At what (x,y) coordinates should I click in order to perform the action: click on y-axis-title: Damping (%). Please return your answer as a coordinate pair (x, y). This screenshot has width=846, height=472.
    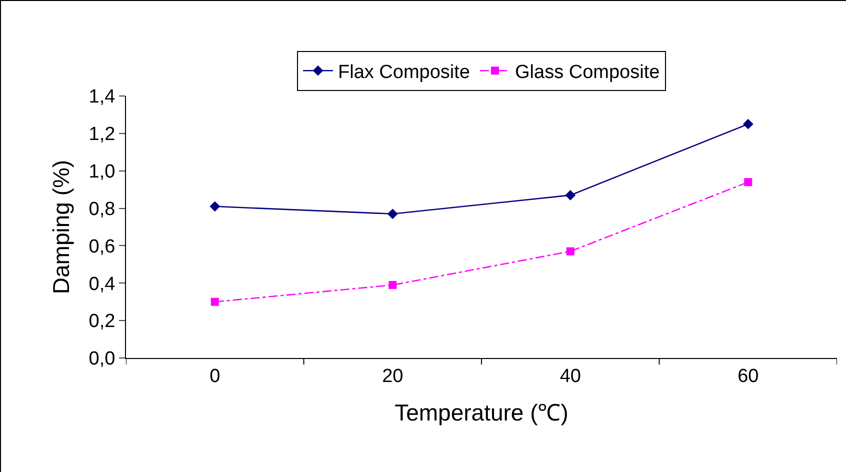
    Looking at the image, I should click on (61, 227).